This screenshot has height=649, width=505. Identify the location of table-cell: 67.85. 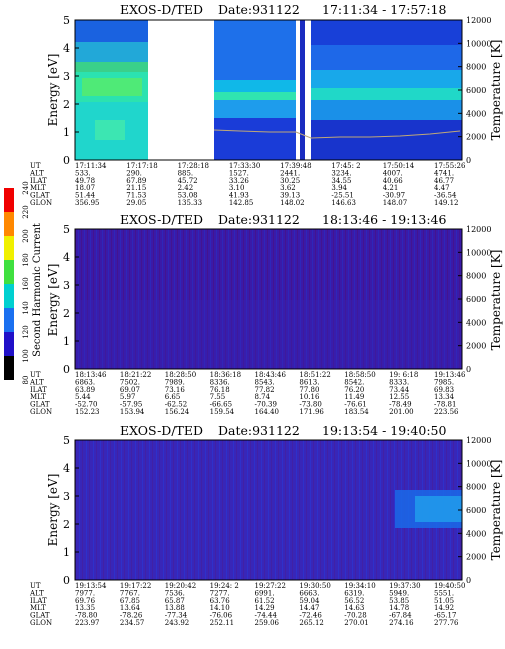
(130, 601).